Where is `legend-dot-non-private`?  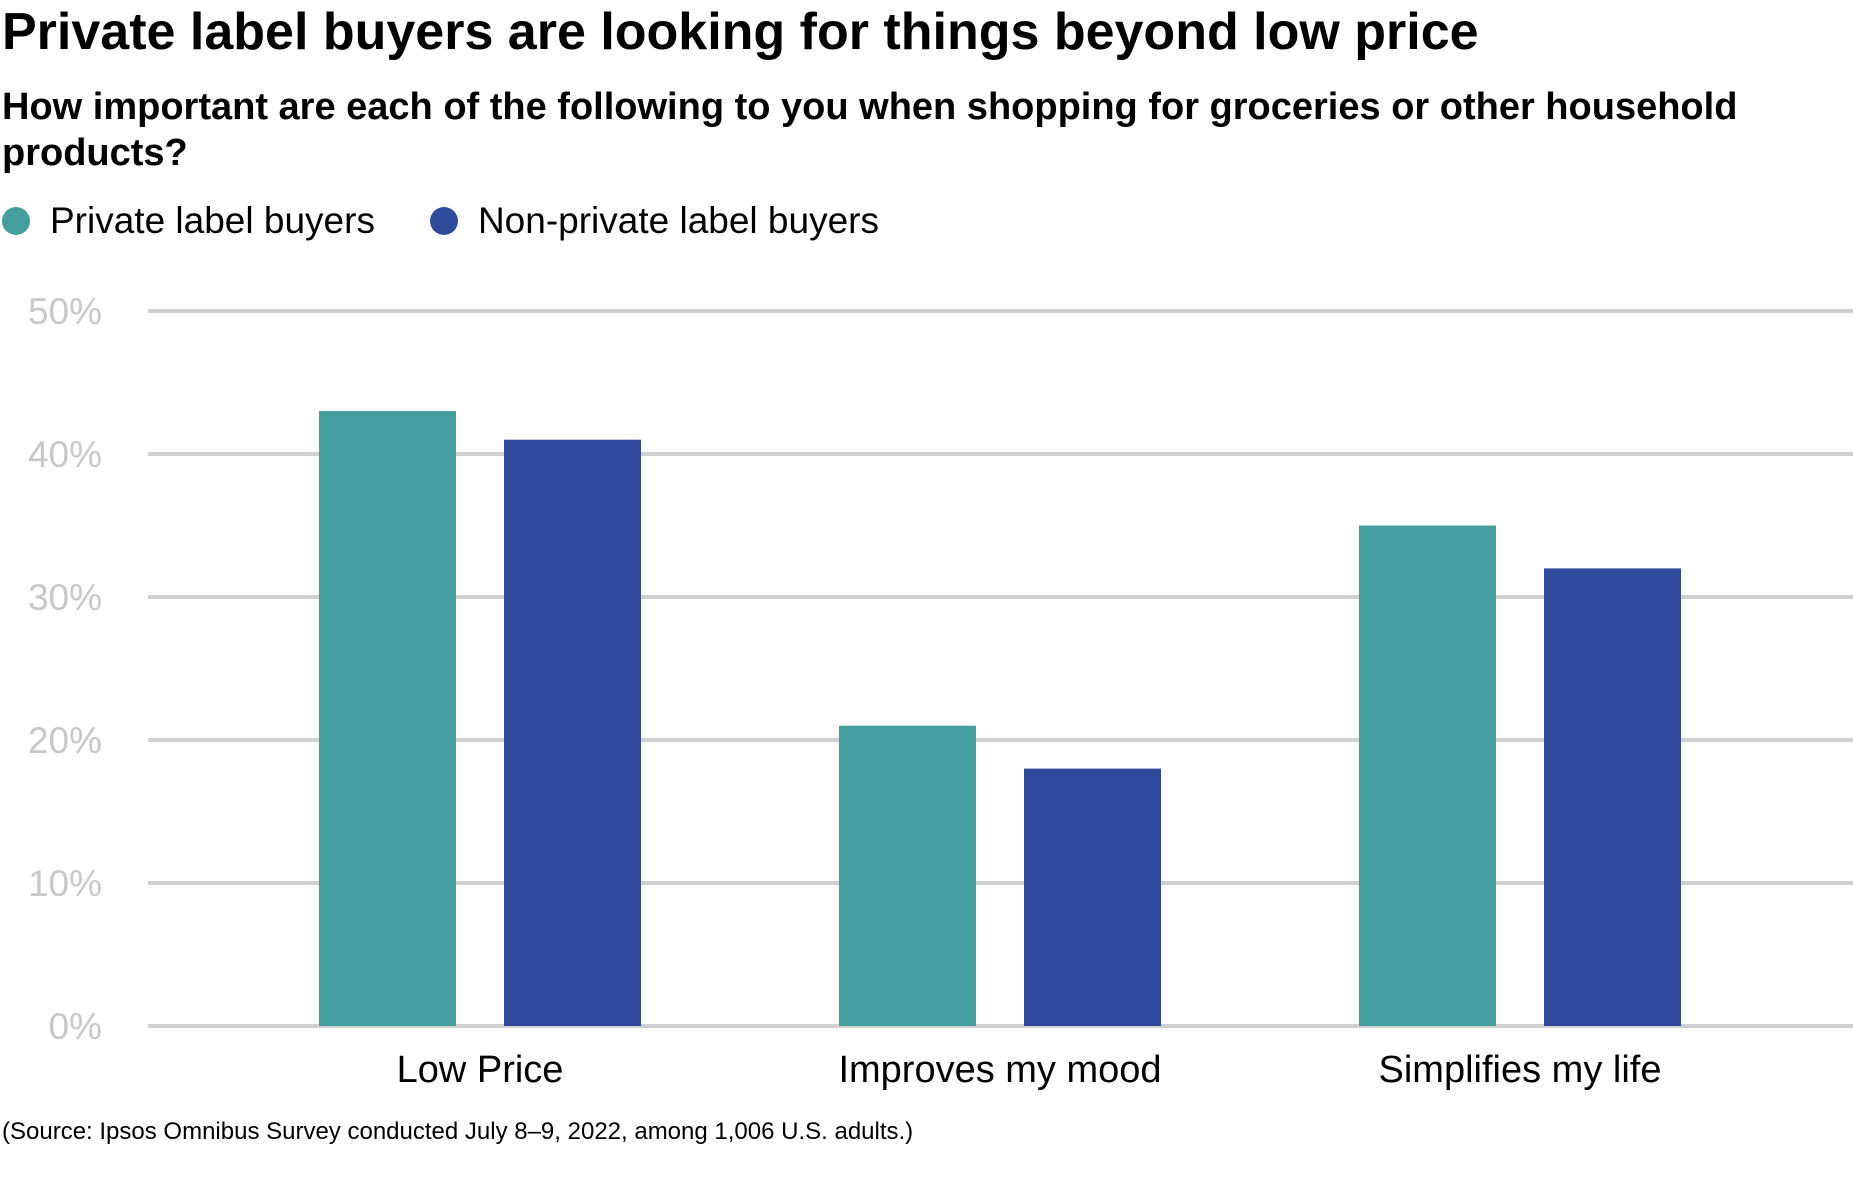
legend-dot-non-private is located at coordinates (443, 221).